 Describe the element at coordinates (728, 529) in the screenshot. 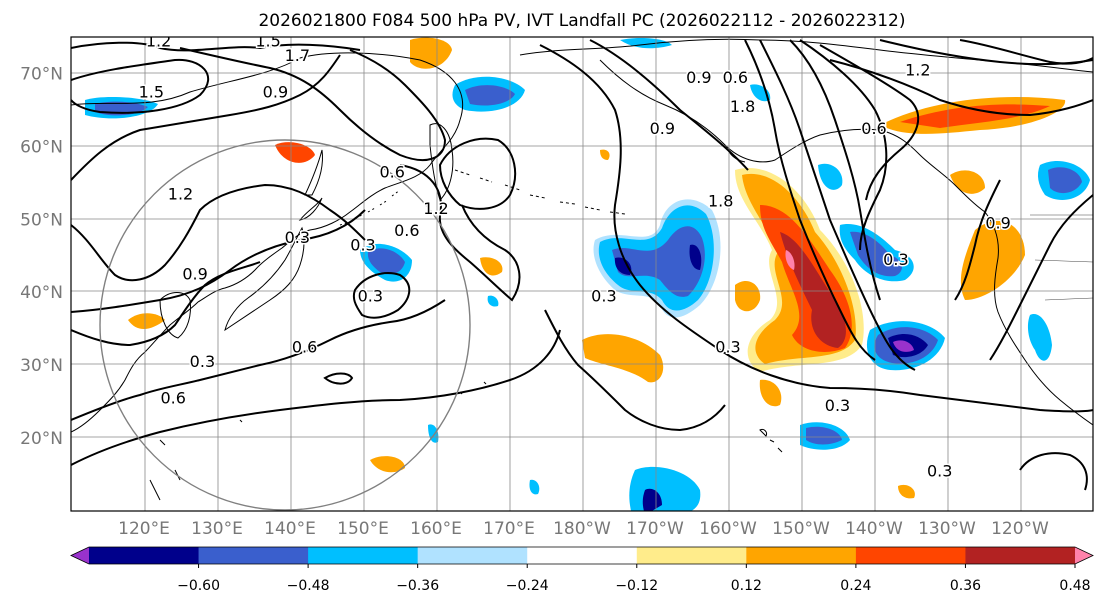

I see `lon-label: 160°W` at that location.